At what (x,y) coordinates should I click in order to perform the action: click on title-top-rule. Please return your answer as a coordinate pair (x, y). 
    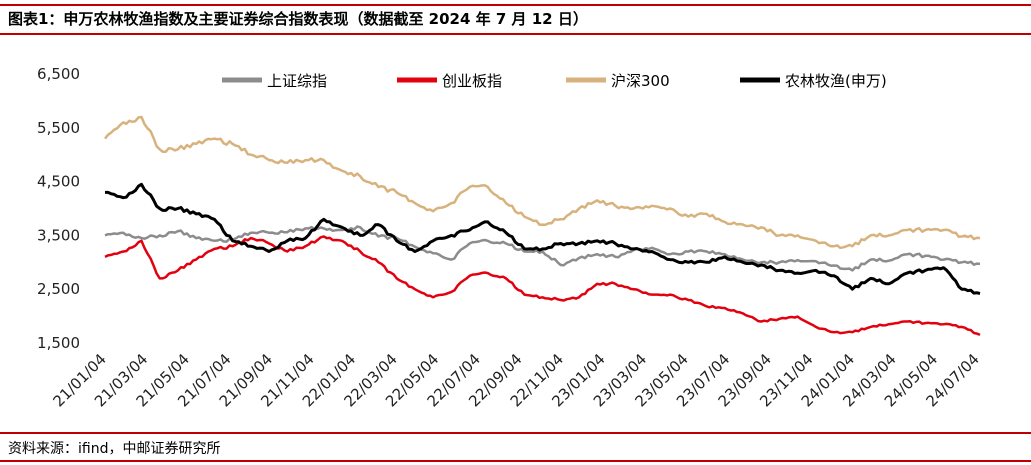
    Looking at the image, I should click on (515, 5).